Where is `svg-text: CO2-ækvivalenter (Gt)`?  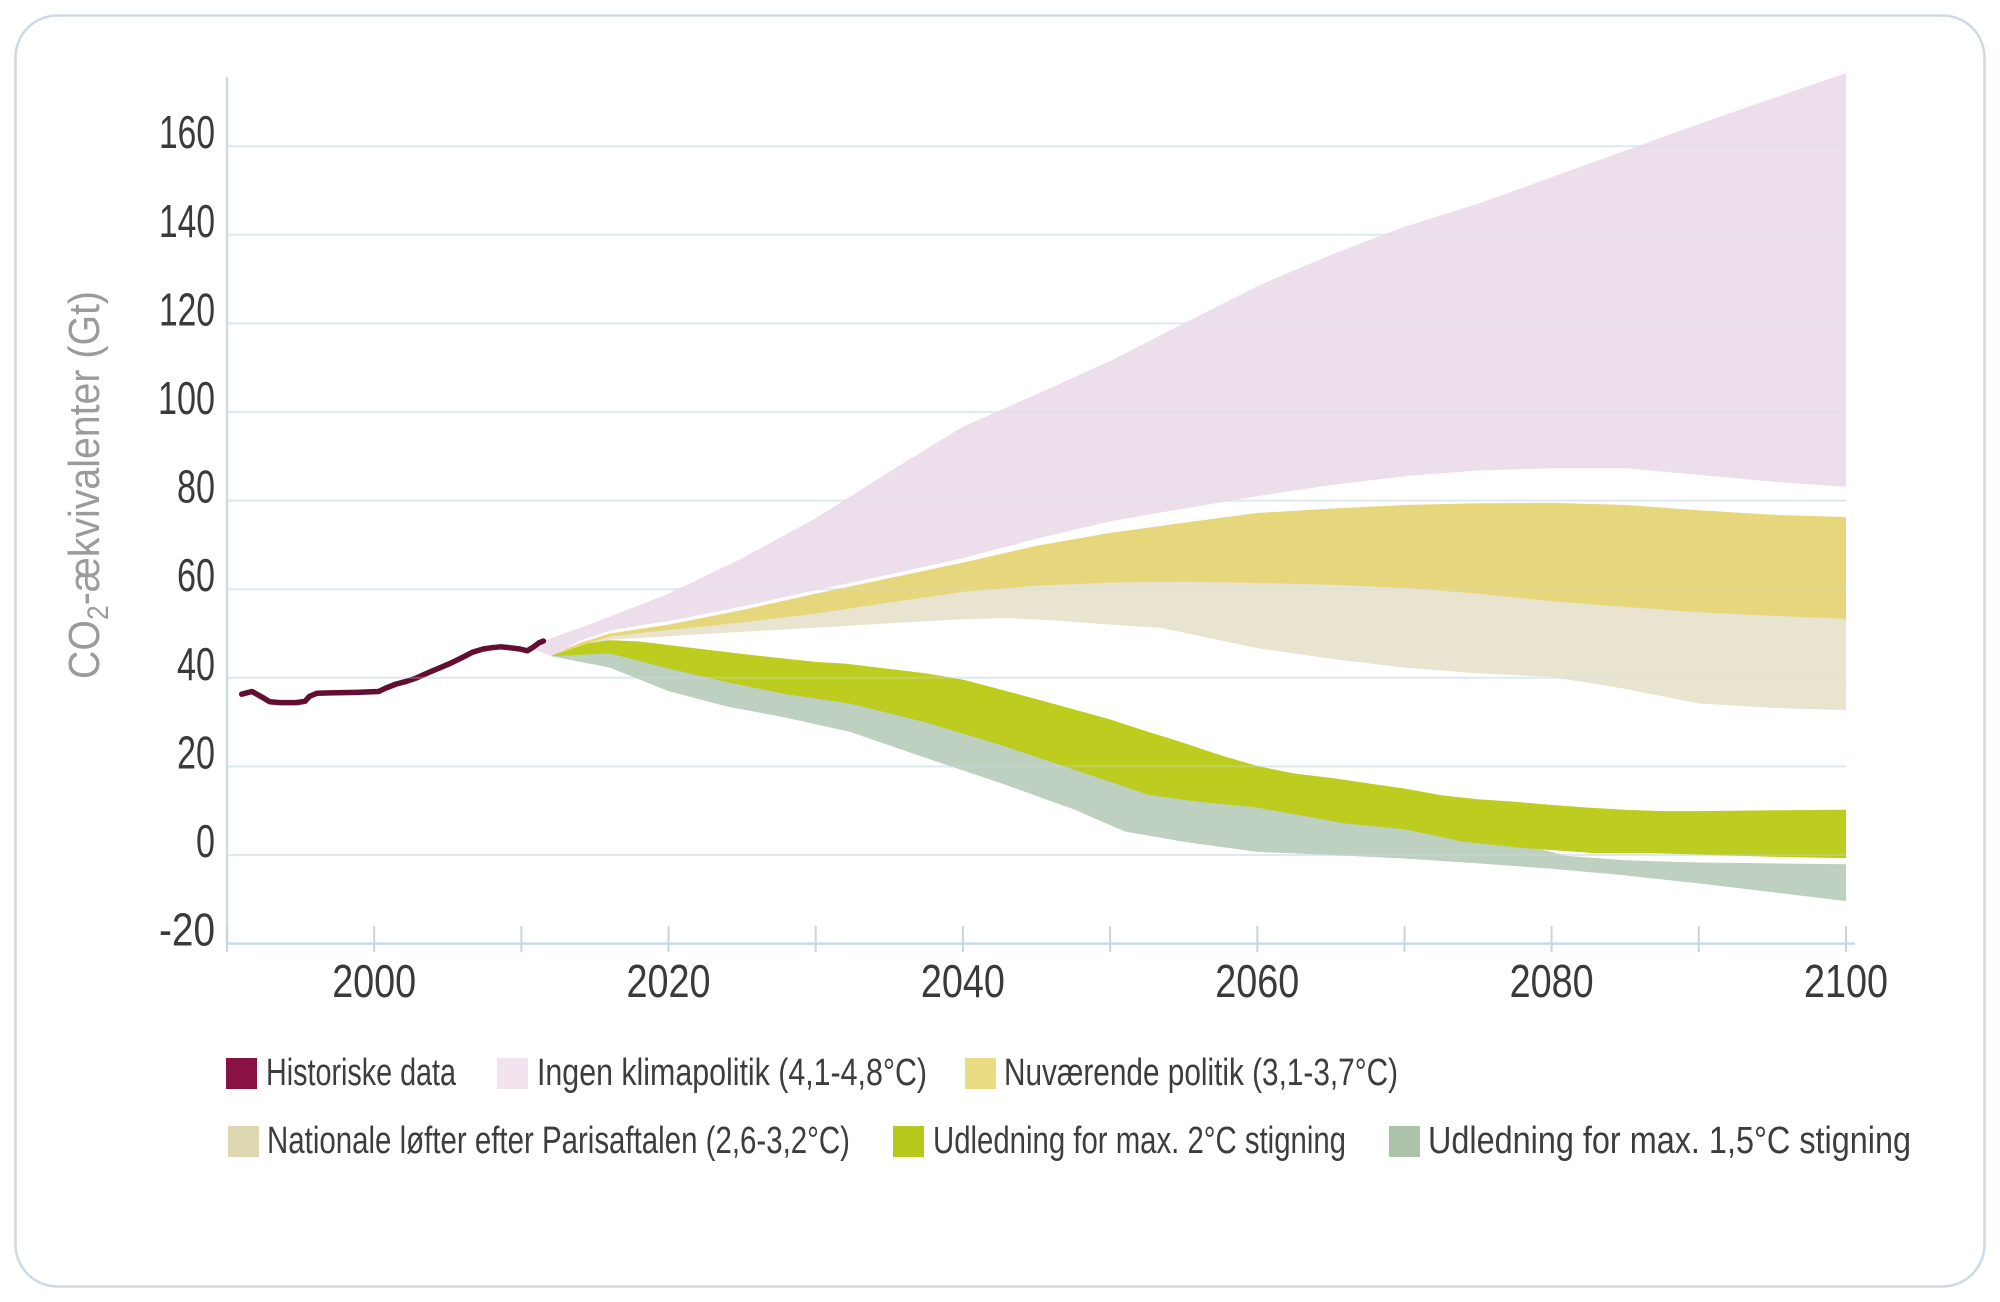 svg-text: CO2-ækvivalenter (Gt) is located at coordinates (87, 485).